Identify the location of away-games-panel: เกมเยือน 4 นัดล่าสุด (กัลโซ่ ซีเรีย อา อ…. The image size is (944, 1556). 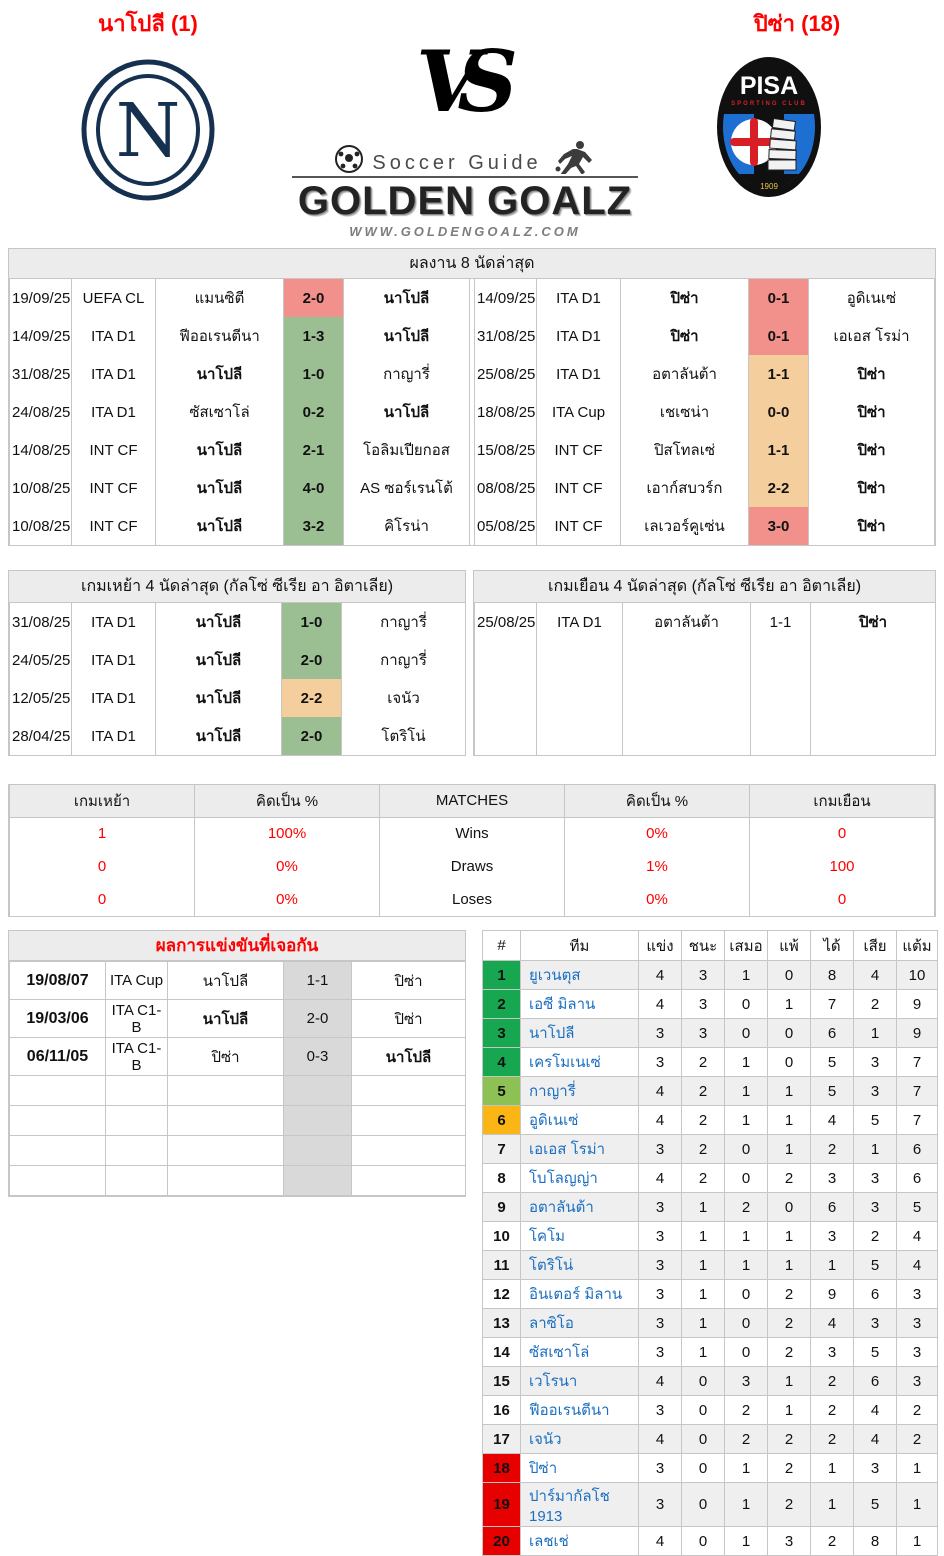
(704, 663).